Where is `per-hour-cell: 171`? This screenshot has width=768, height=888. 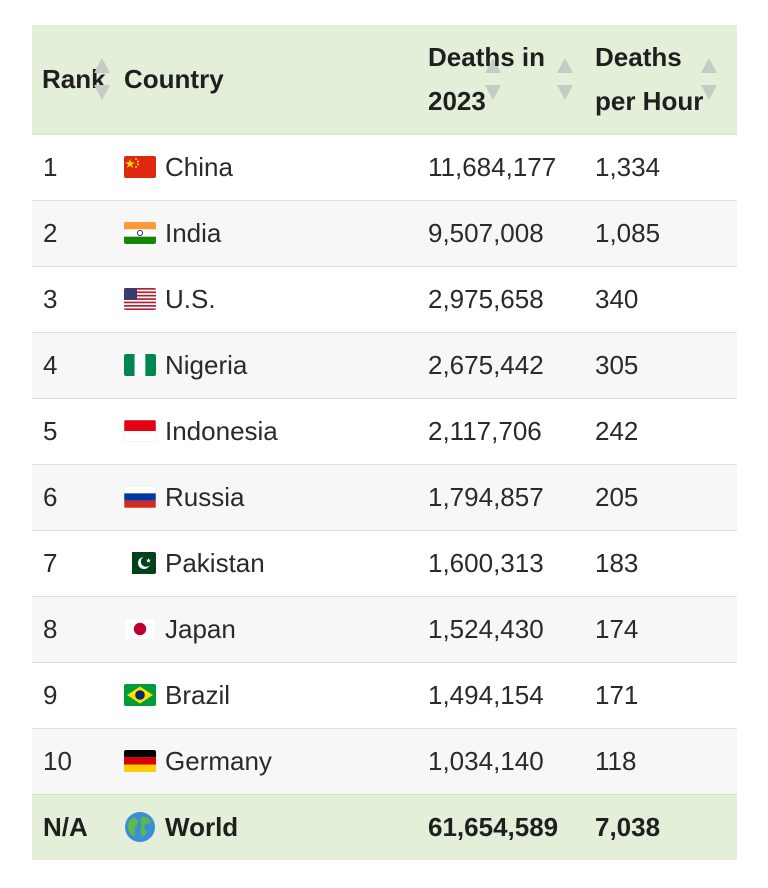
per-hour-cell: 171 is located at coordinates (617, 694).